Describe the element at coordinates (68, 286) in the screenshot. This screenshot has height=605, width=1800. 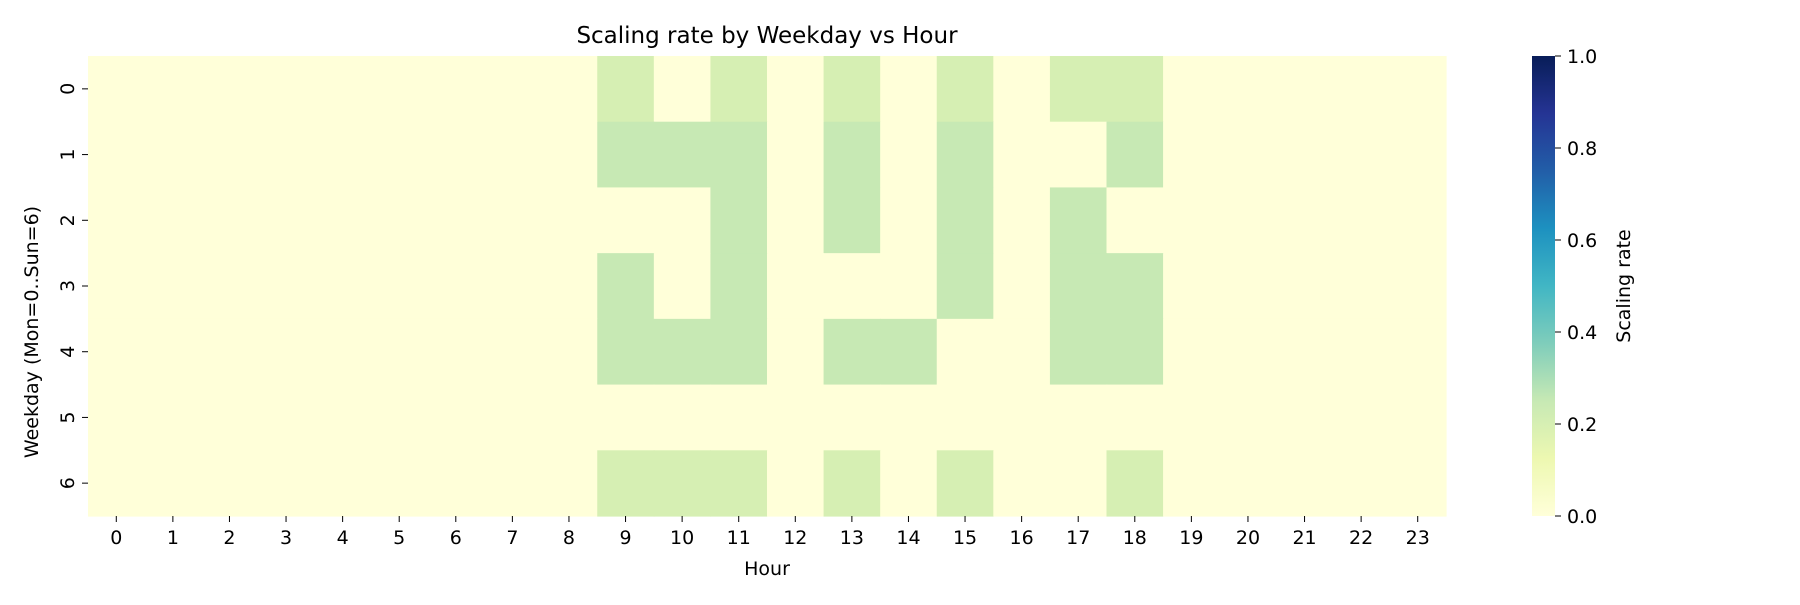
I see `y-tick-label: 3` at that location.